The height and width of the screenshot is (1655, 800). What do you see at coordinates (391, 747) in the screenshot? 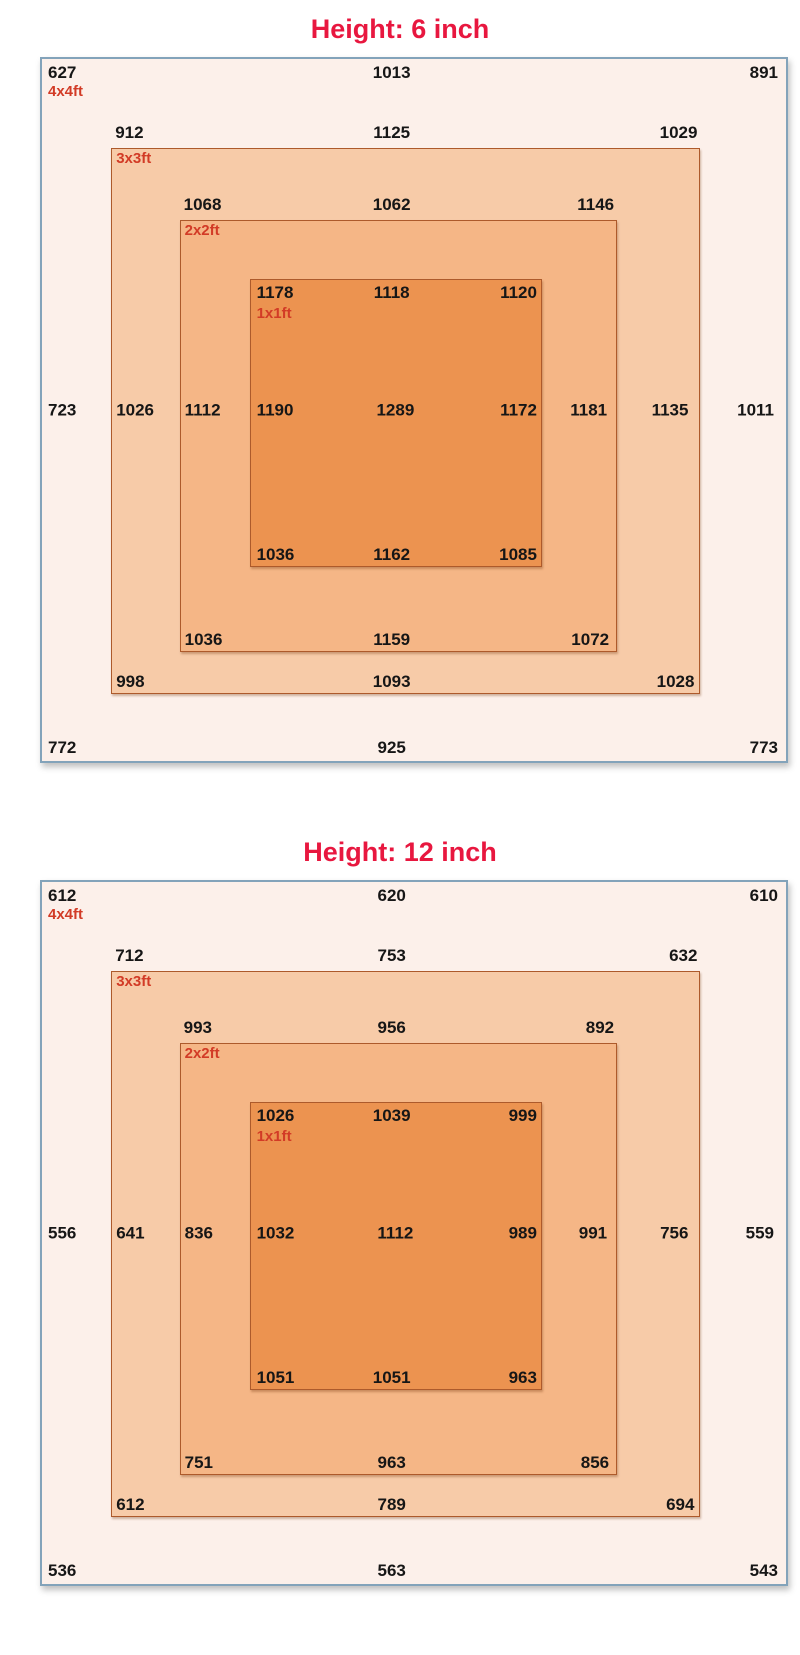
I see `ppfd-value: 925` at bounding box center [391, 747].